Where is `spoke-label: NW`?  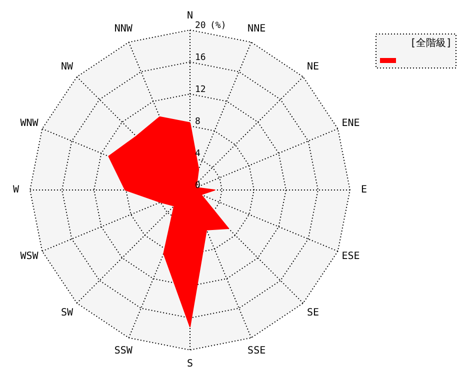 spoke-label: NW is located at coordinates (67, 66).